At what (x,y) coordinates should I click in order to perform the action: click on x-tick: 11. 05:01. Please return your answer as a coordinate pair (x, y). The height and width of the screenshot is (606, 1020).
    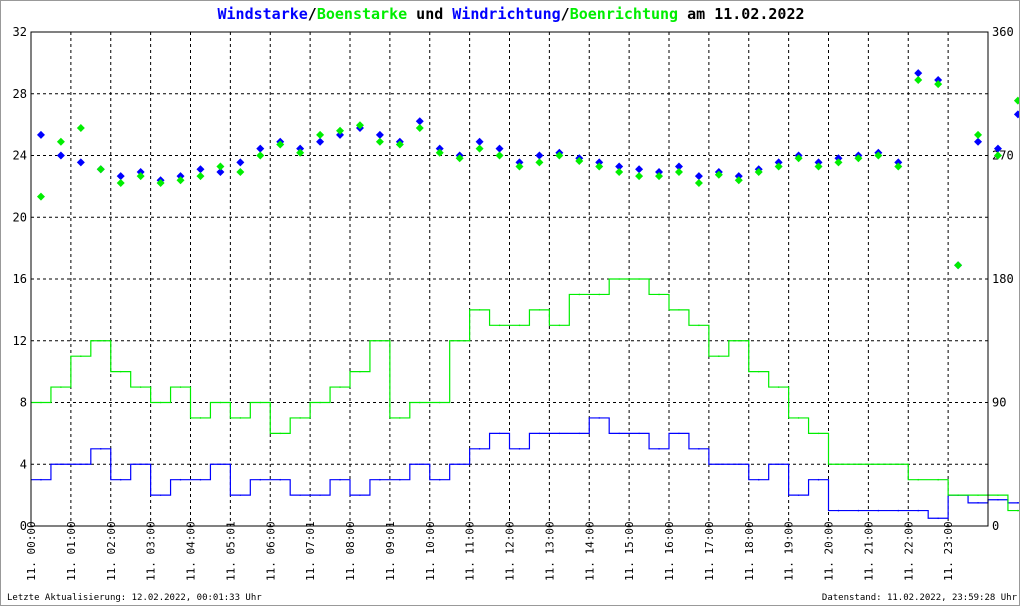
    Looking at the image, I should click on (230, 551).